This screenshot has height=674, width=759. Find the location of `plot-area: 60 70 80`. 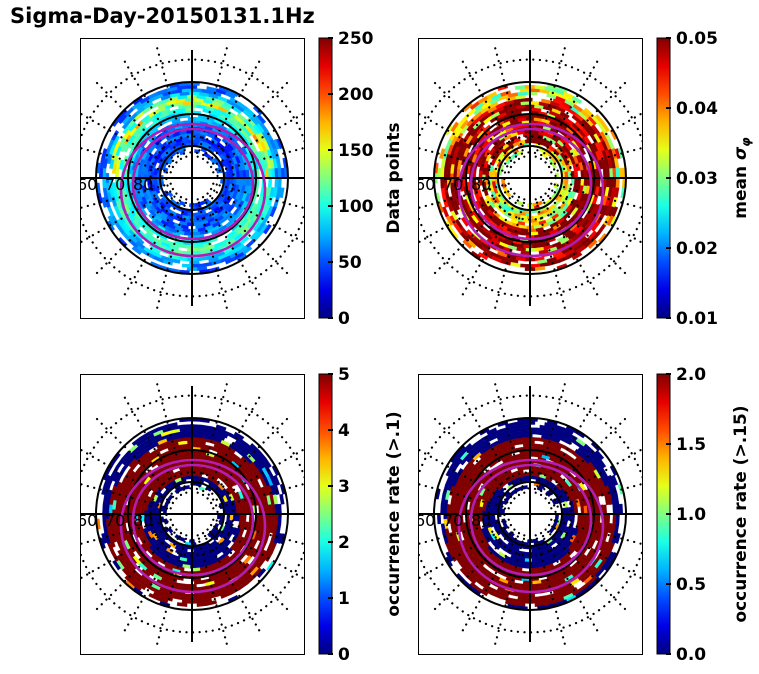

plot-area: 60 70 80 is located at coordinates (190, 514).